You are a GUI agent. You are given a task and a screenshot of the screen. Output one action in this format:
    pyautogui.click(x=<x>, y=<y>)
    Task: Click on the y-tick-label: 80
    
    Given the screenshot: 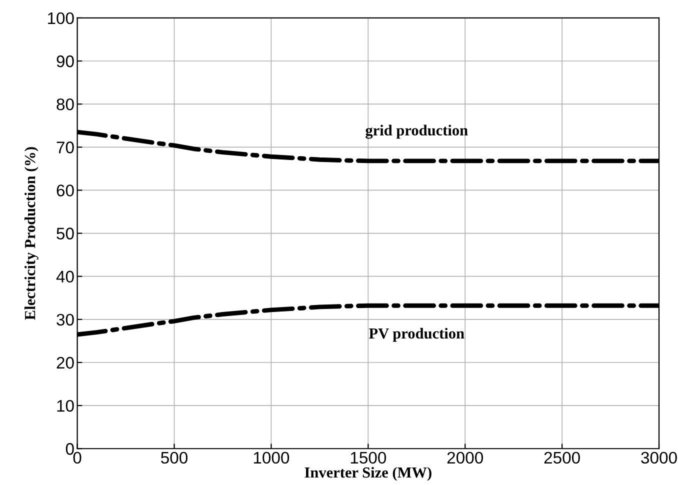 What is the action you would take?
    pyautogui.click(x=65, y=104)
    